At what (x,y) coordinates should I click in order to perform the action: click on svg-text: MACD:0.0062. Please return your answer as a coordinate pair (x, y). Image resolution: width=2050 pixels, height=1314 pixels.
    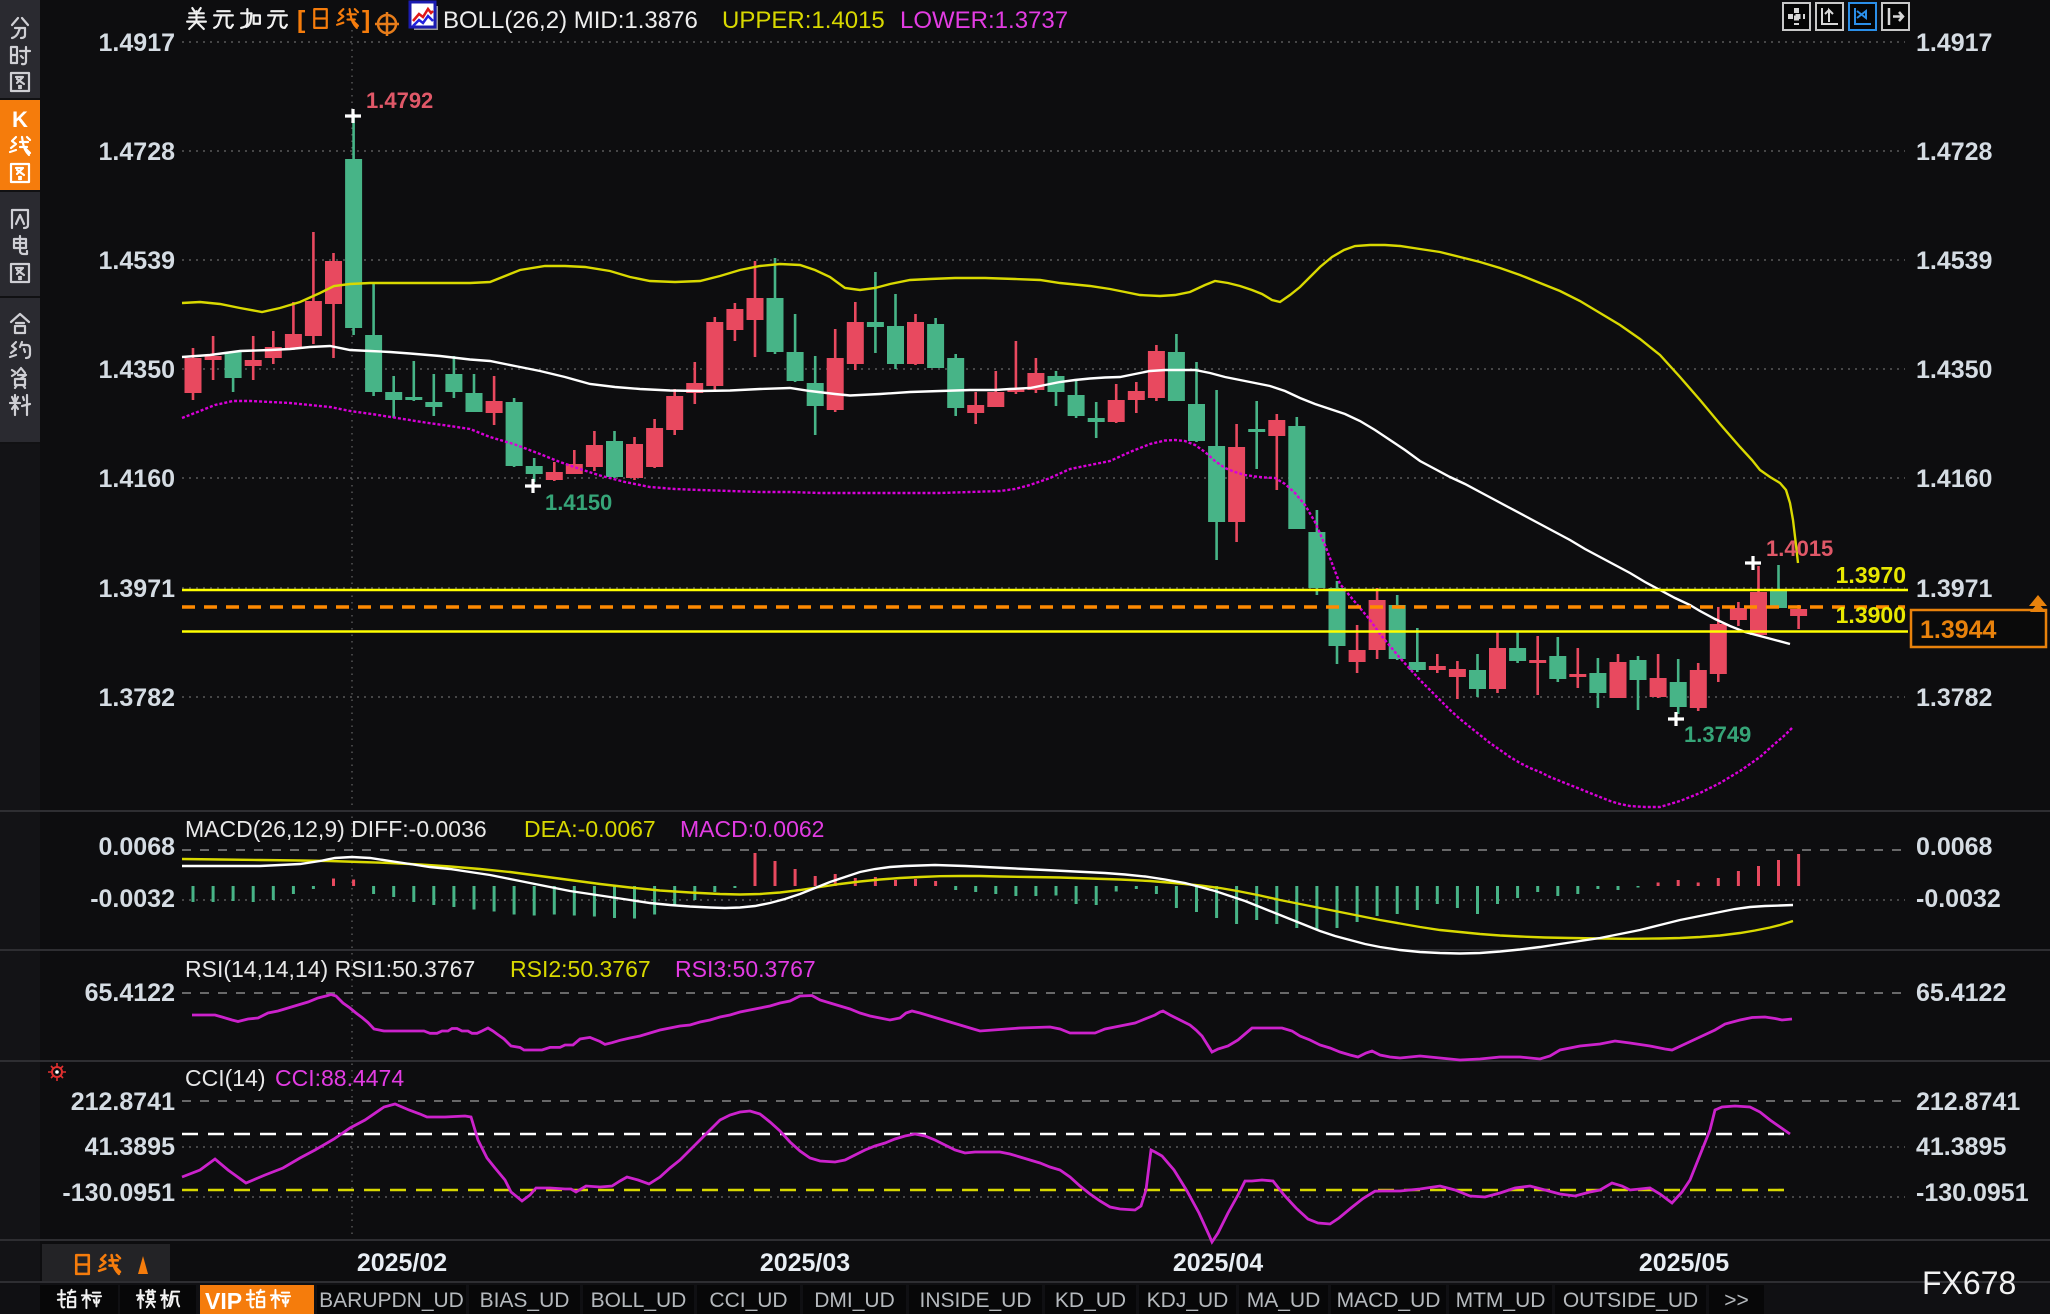
    Looking at the image, I should click on (752, 829).